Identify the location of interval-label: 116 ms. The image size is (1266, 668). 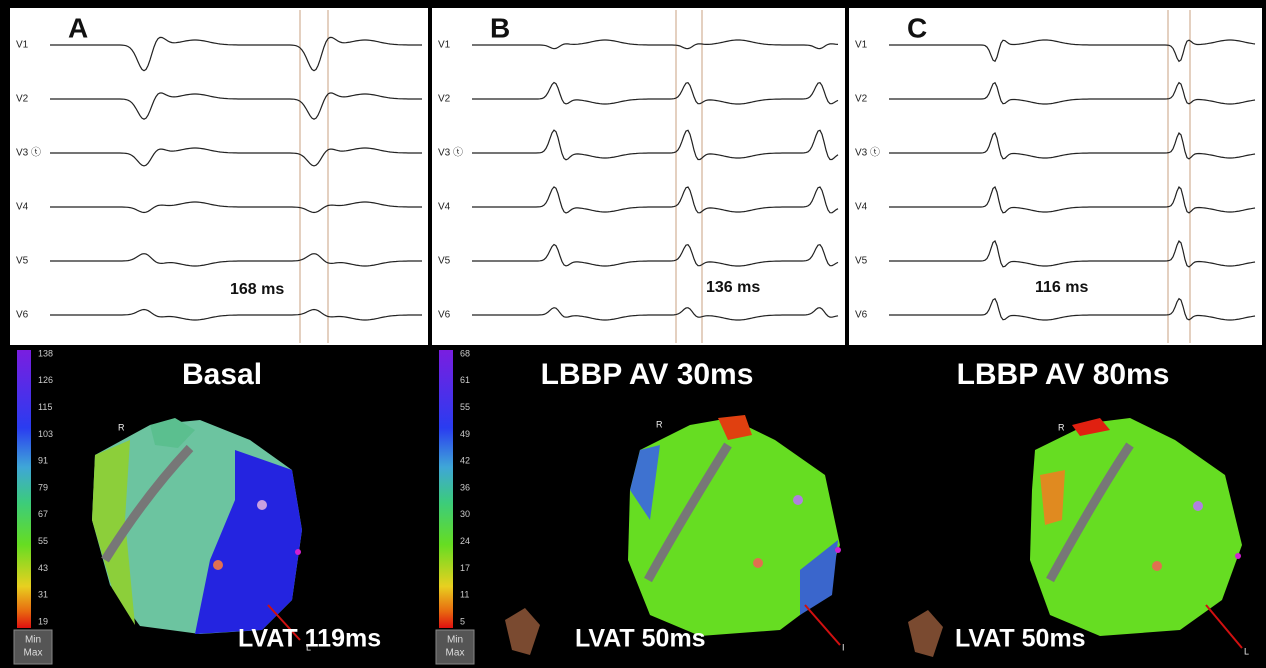
(1061, 287).